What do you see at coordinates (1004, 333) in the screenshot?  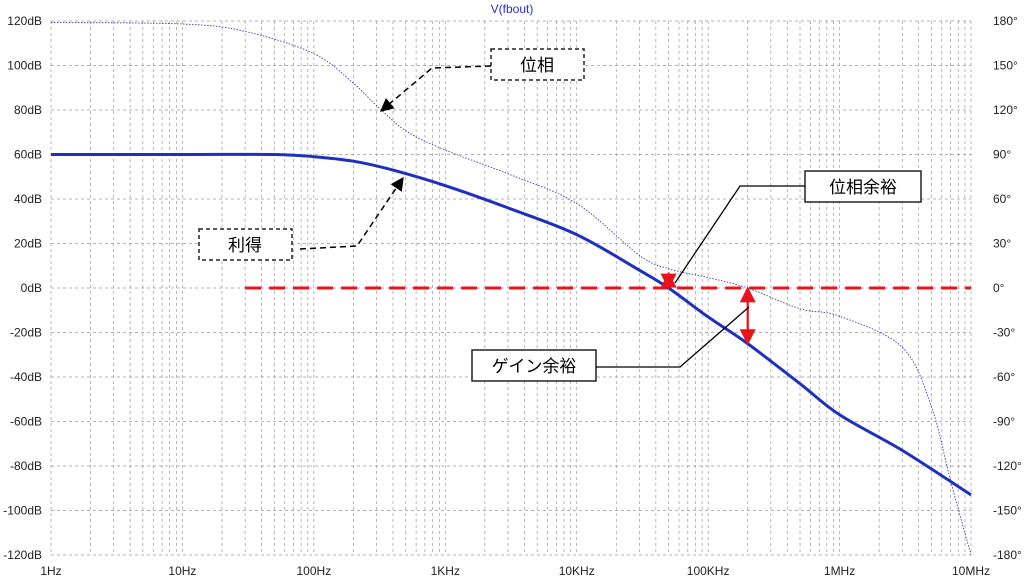 I see `y2-tick-label: -30°` at bounding box center [1004, 333].